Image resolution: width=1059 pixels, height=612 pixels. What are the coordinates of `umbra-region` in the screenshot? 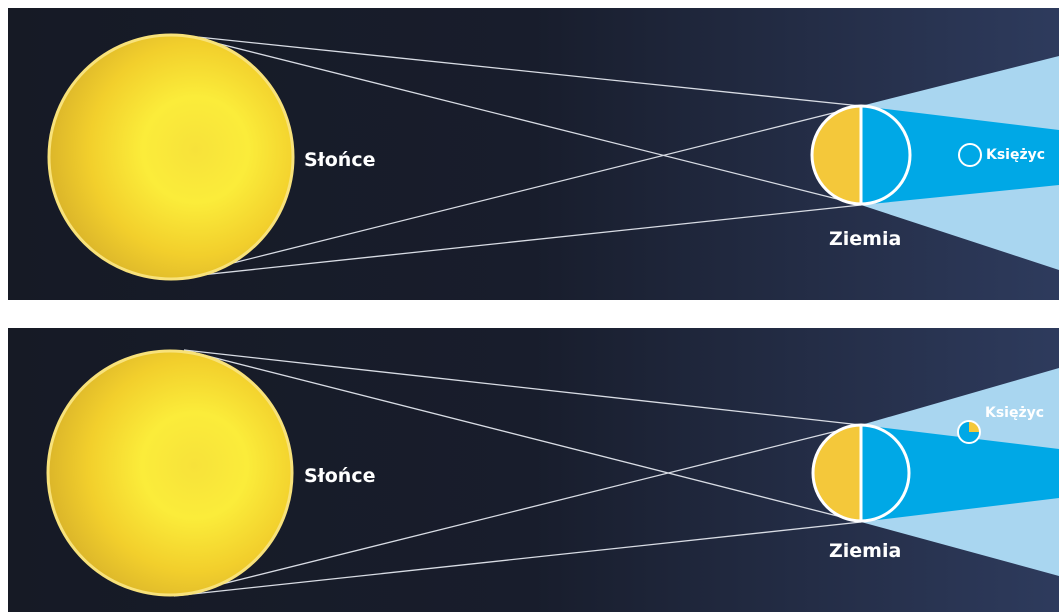 It's located at (960, 473).